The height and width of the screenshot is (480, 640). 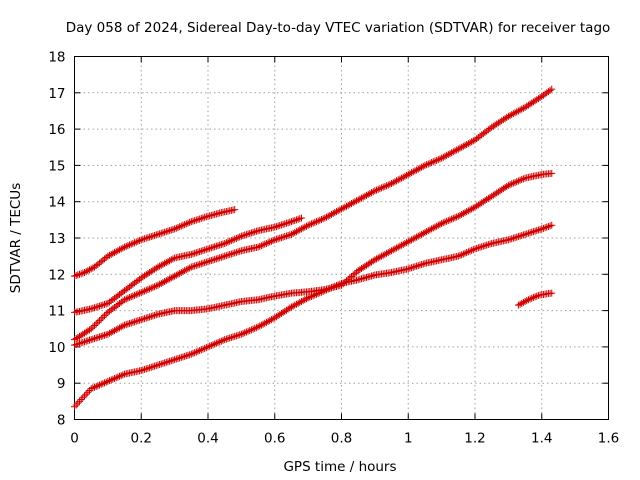 I want to click on x-tick-label: 1.4, so click(x=541, y=439).